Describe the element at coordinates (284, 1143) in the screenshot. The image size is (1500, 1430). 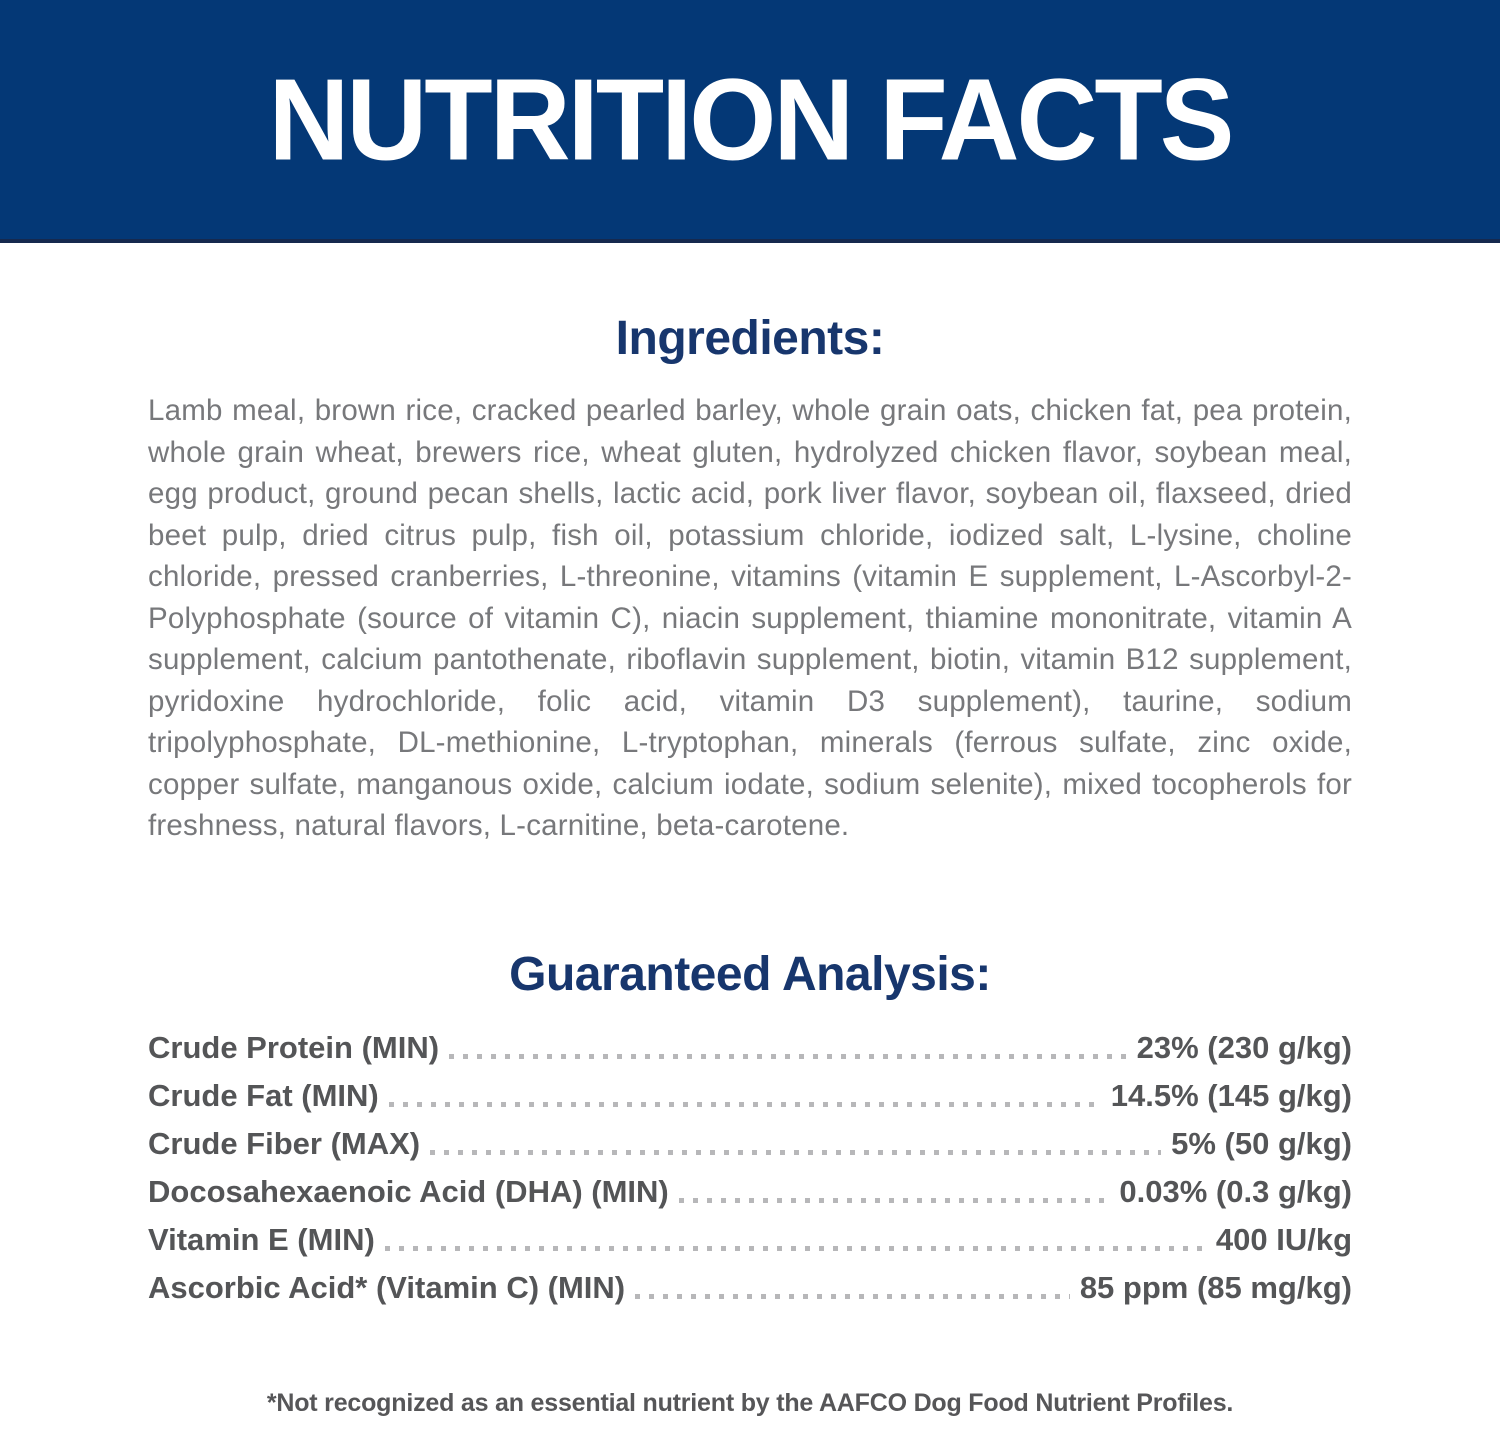
I see `nutrient-label: Crude Fiber (MAX)` at that location.